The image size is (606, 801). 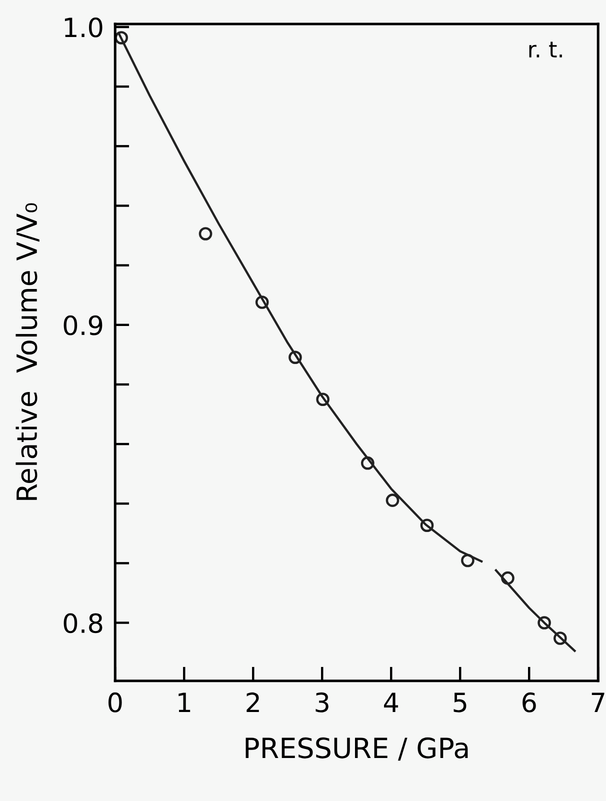 I want to click on x-tick-label: 4, so click(x=391, y=702).